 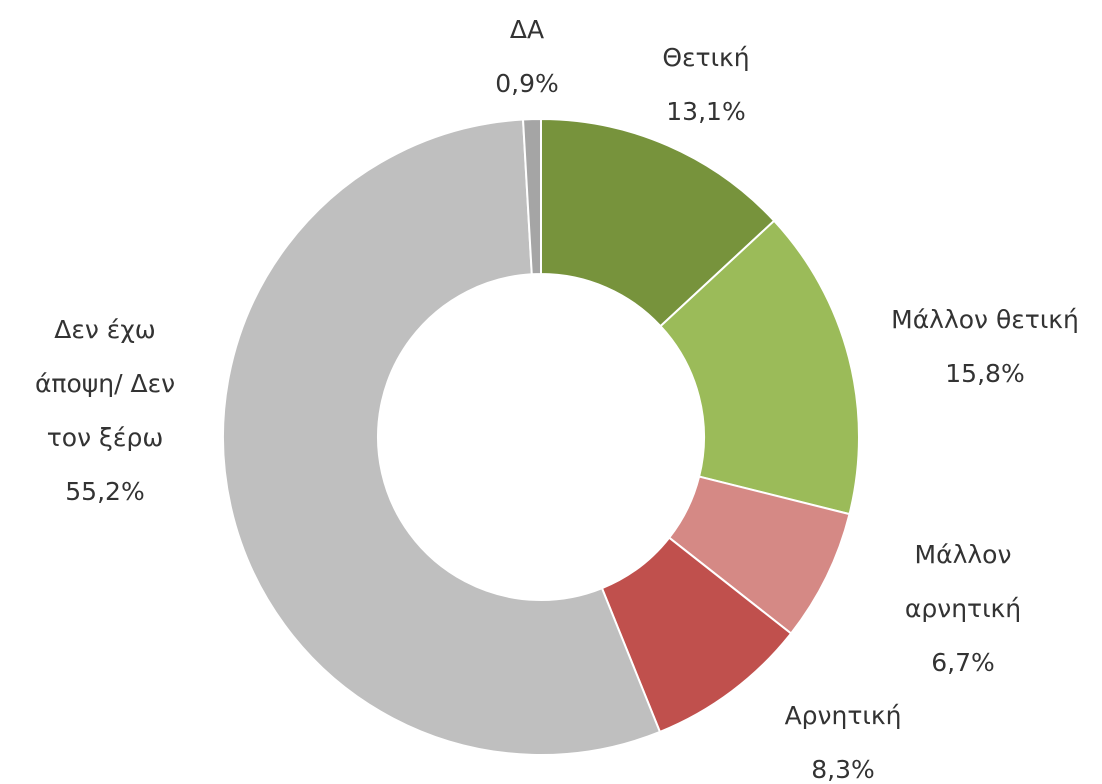 I want to click on value-label: 55,2%, so click(x=105, y=491).